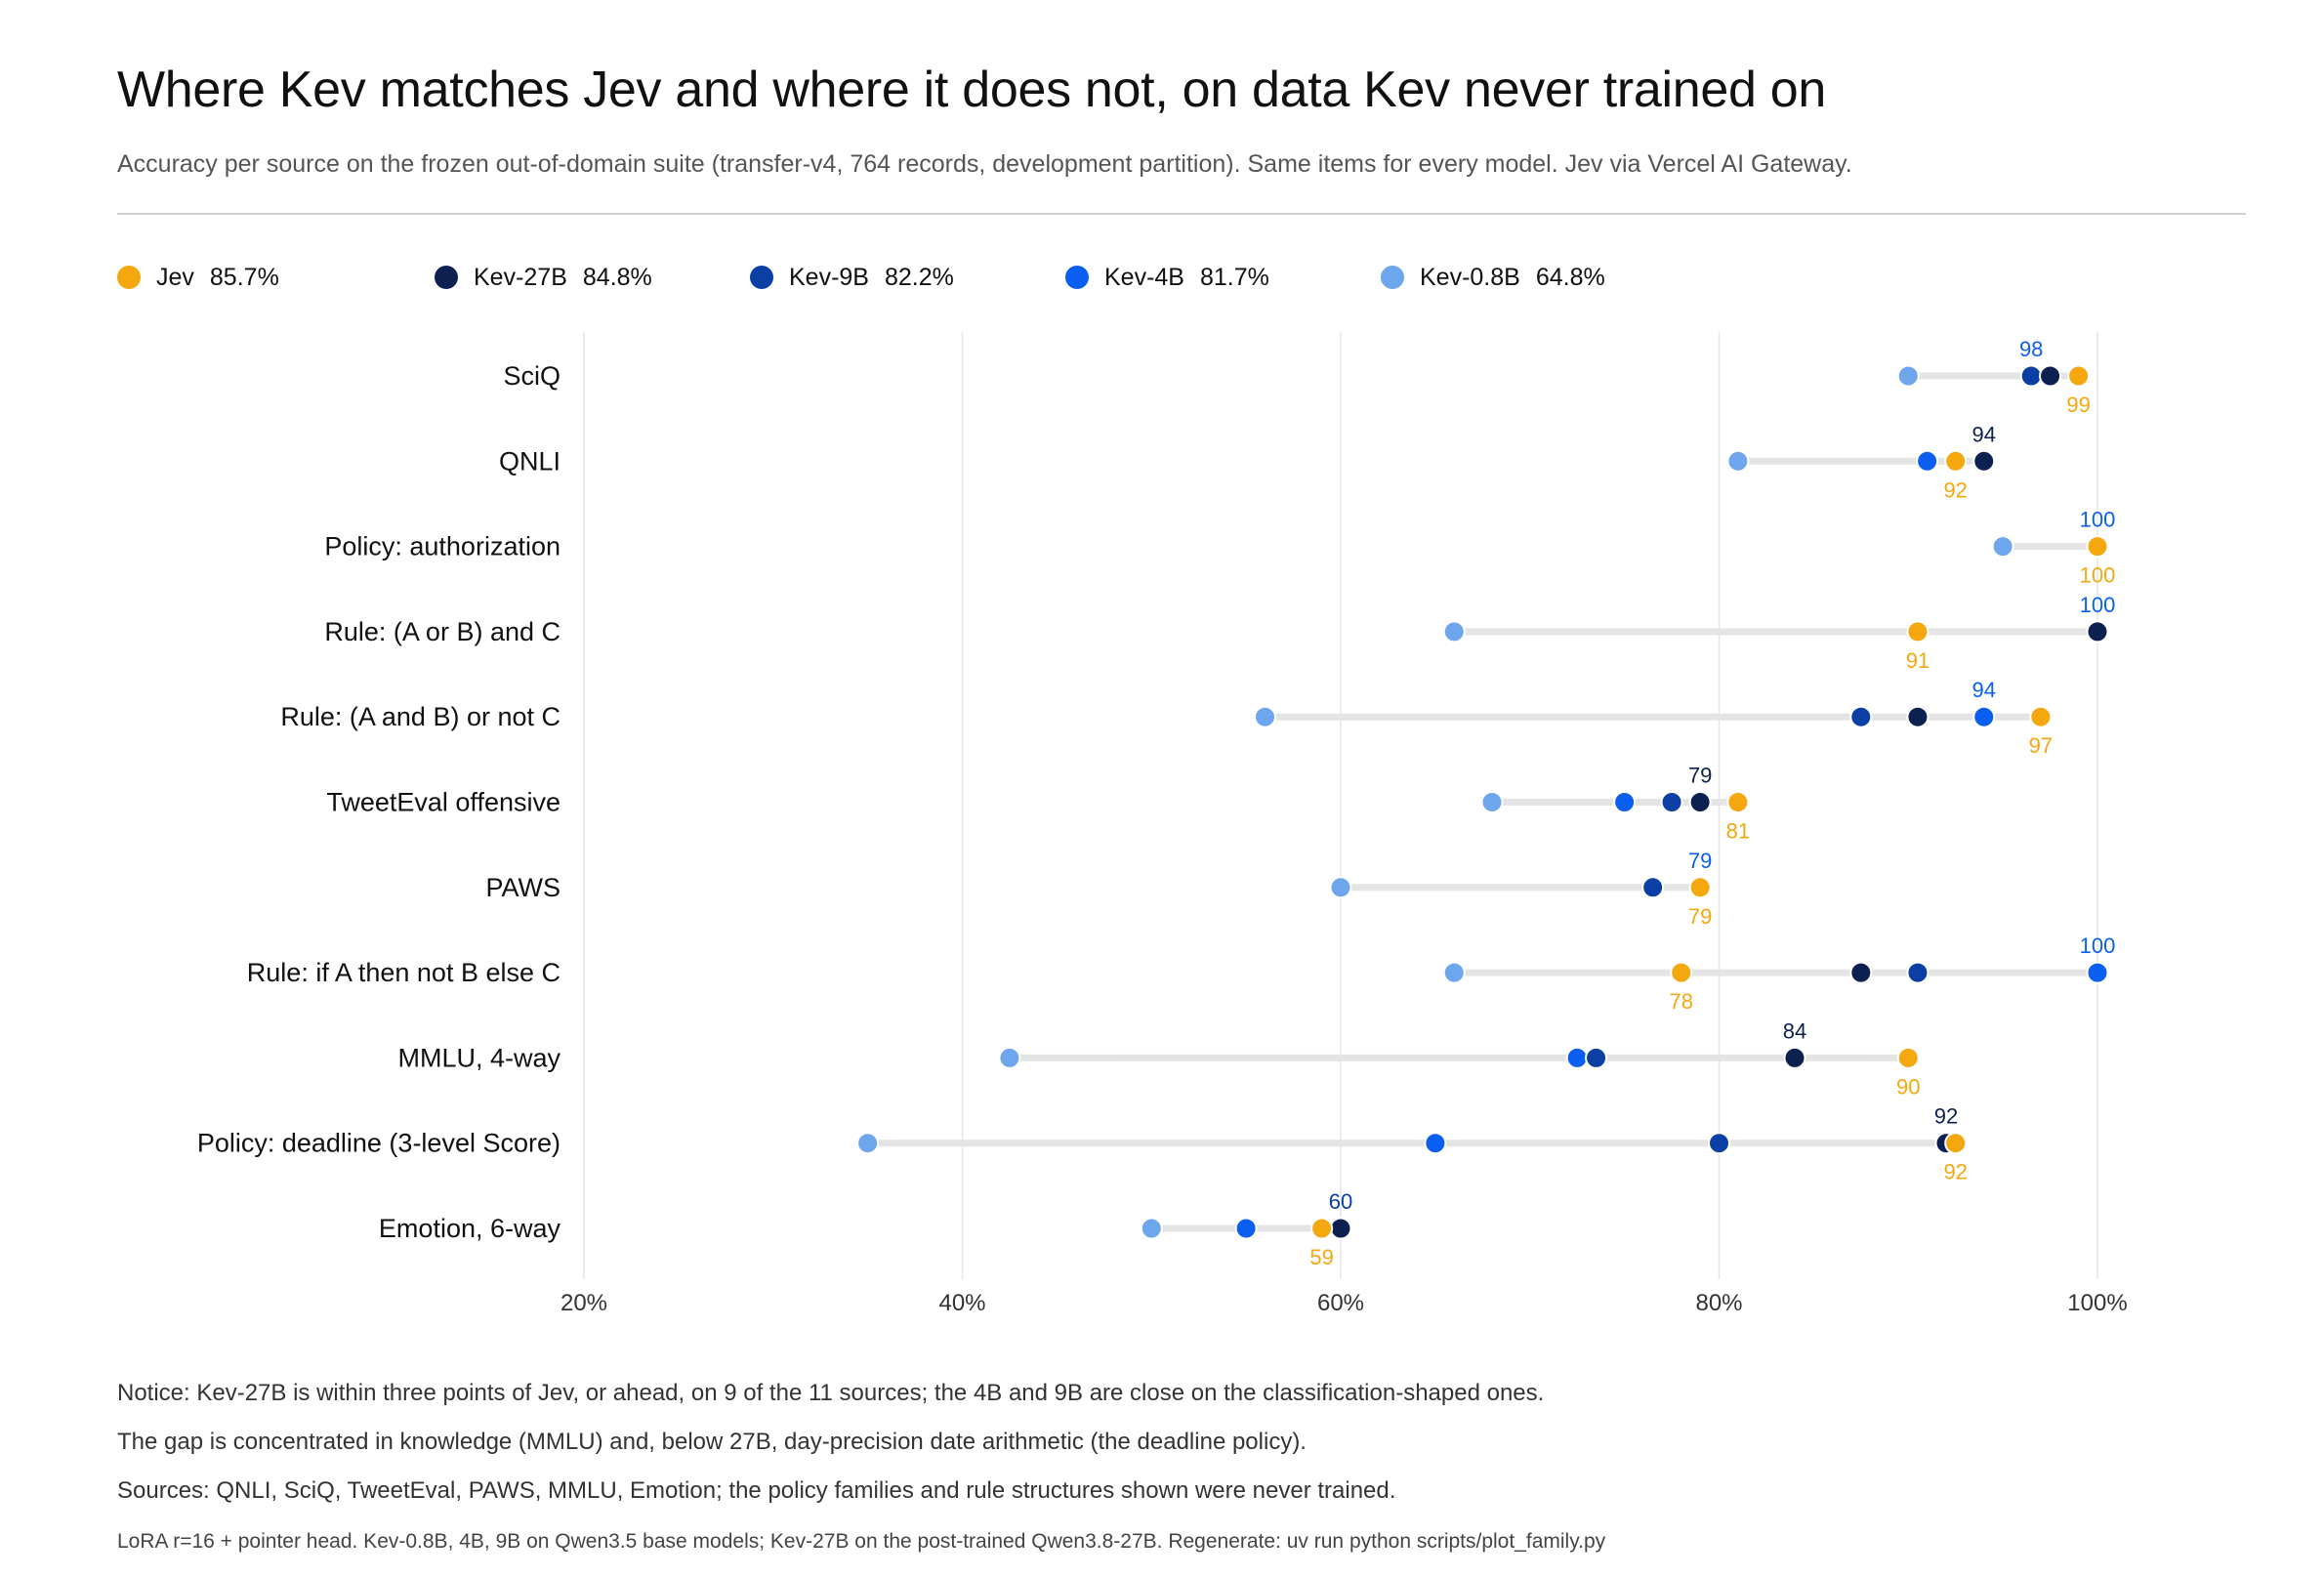 This screenshot has height=1577, width=2324. I want to click on legend-value-kev-4b: 81.7%, so click(1234, 277).